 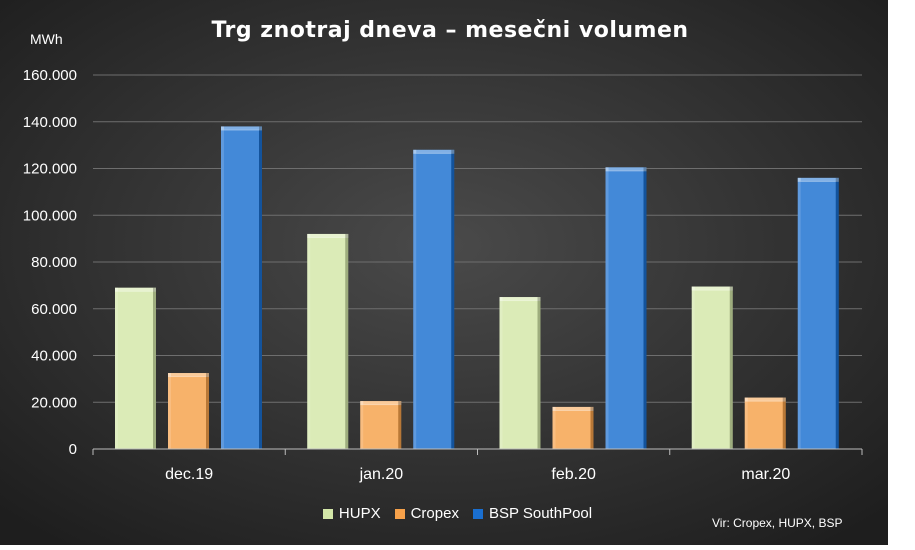 What do you see at coordinates (765, 474) in the screenshot?
I see `x-tick-label: mar.20` at bounding box center [765, 474].